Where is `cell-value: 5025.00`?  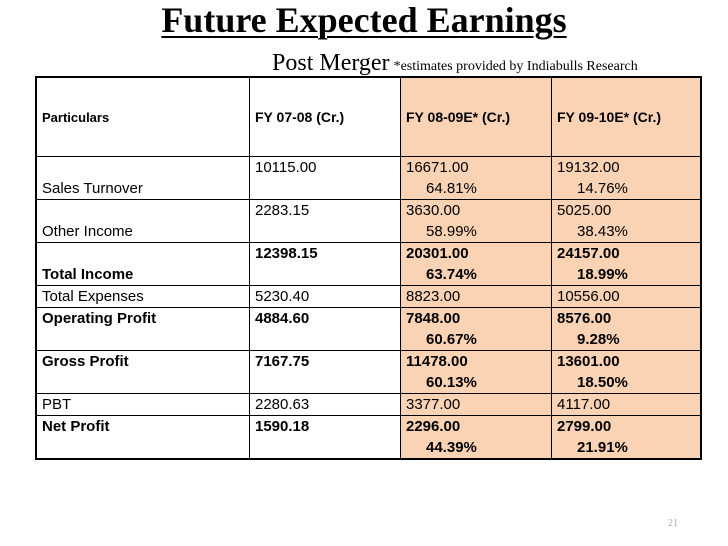 cell-value: 5025.00 is located at coordinates (584, 210).